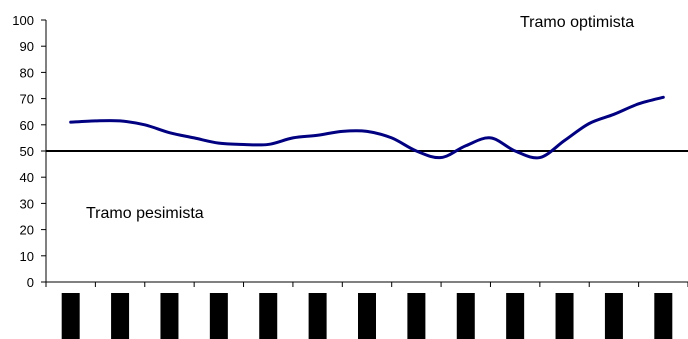 The width and height of the screenshot is (688, 339). I want to click on redacted-category-labels, so click(367, 316).